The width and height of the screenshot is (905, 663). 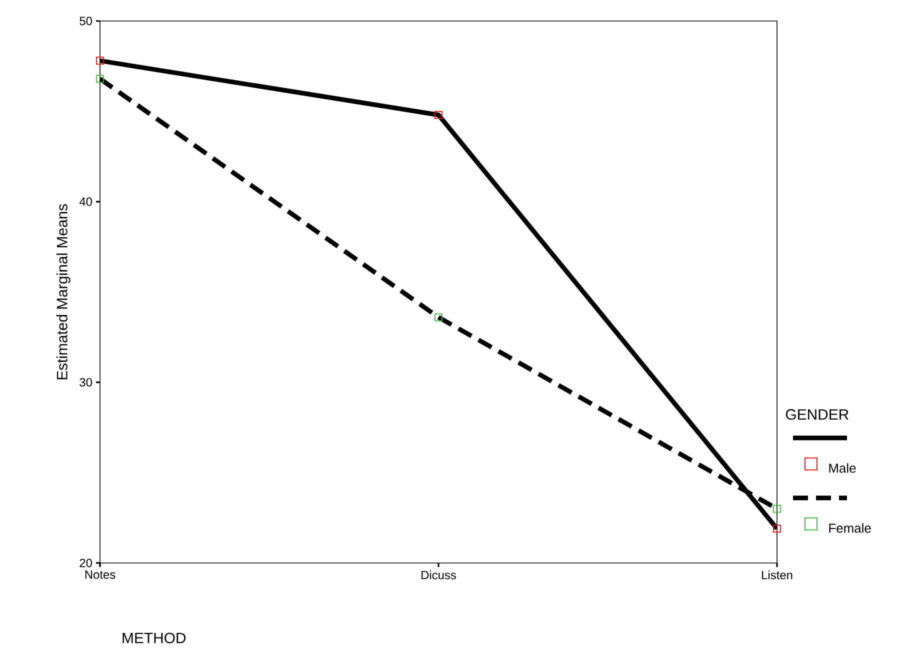 What do you see at coordinates (100, 574) in the screenshot?
I see `x-tick-label: Notes` at bounding box center [100, 574].